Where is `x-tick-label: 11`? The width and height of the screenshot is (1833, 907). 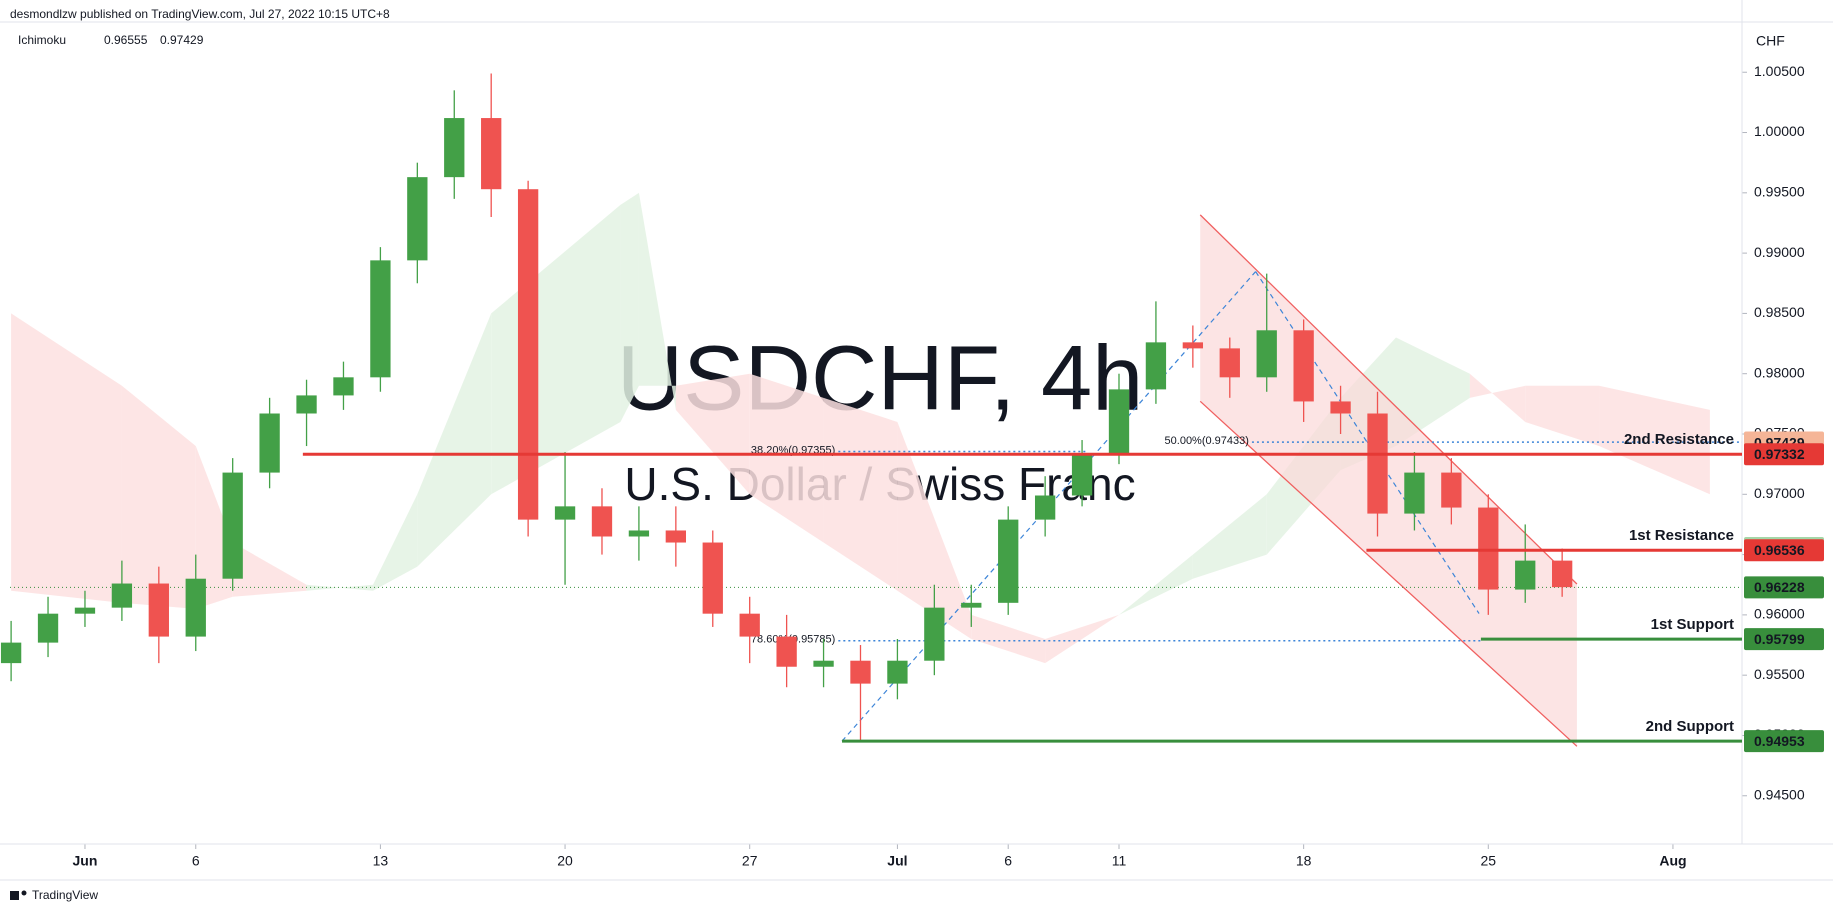 x-tick-label: 11 is located at coordinates (1119, 861).